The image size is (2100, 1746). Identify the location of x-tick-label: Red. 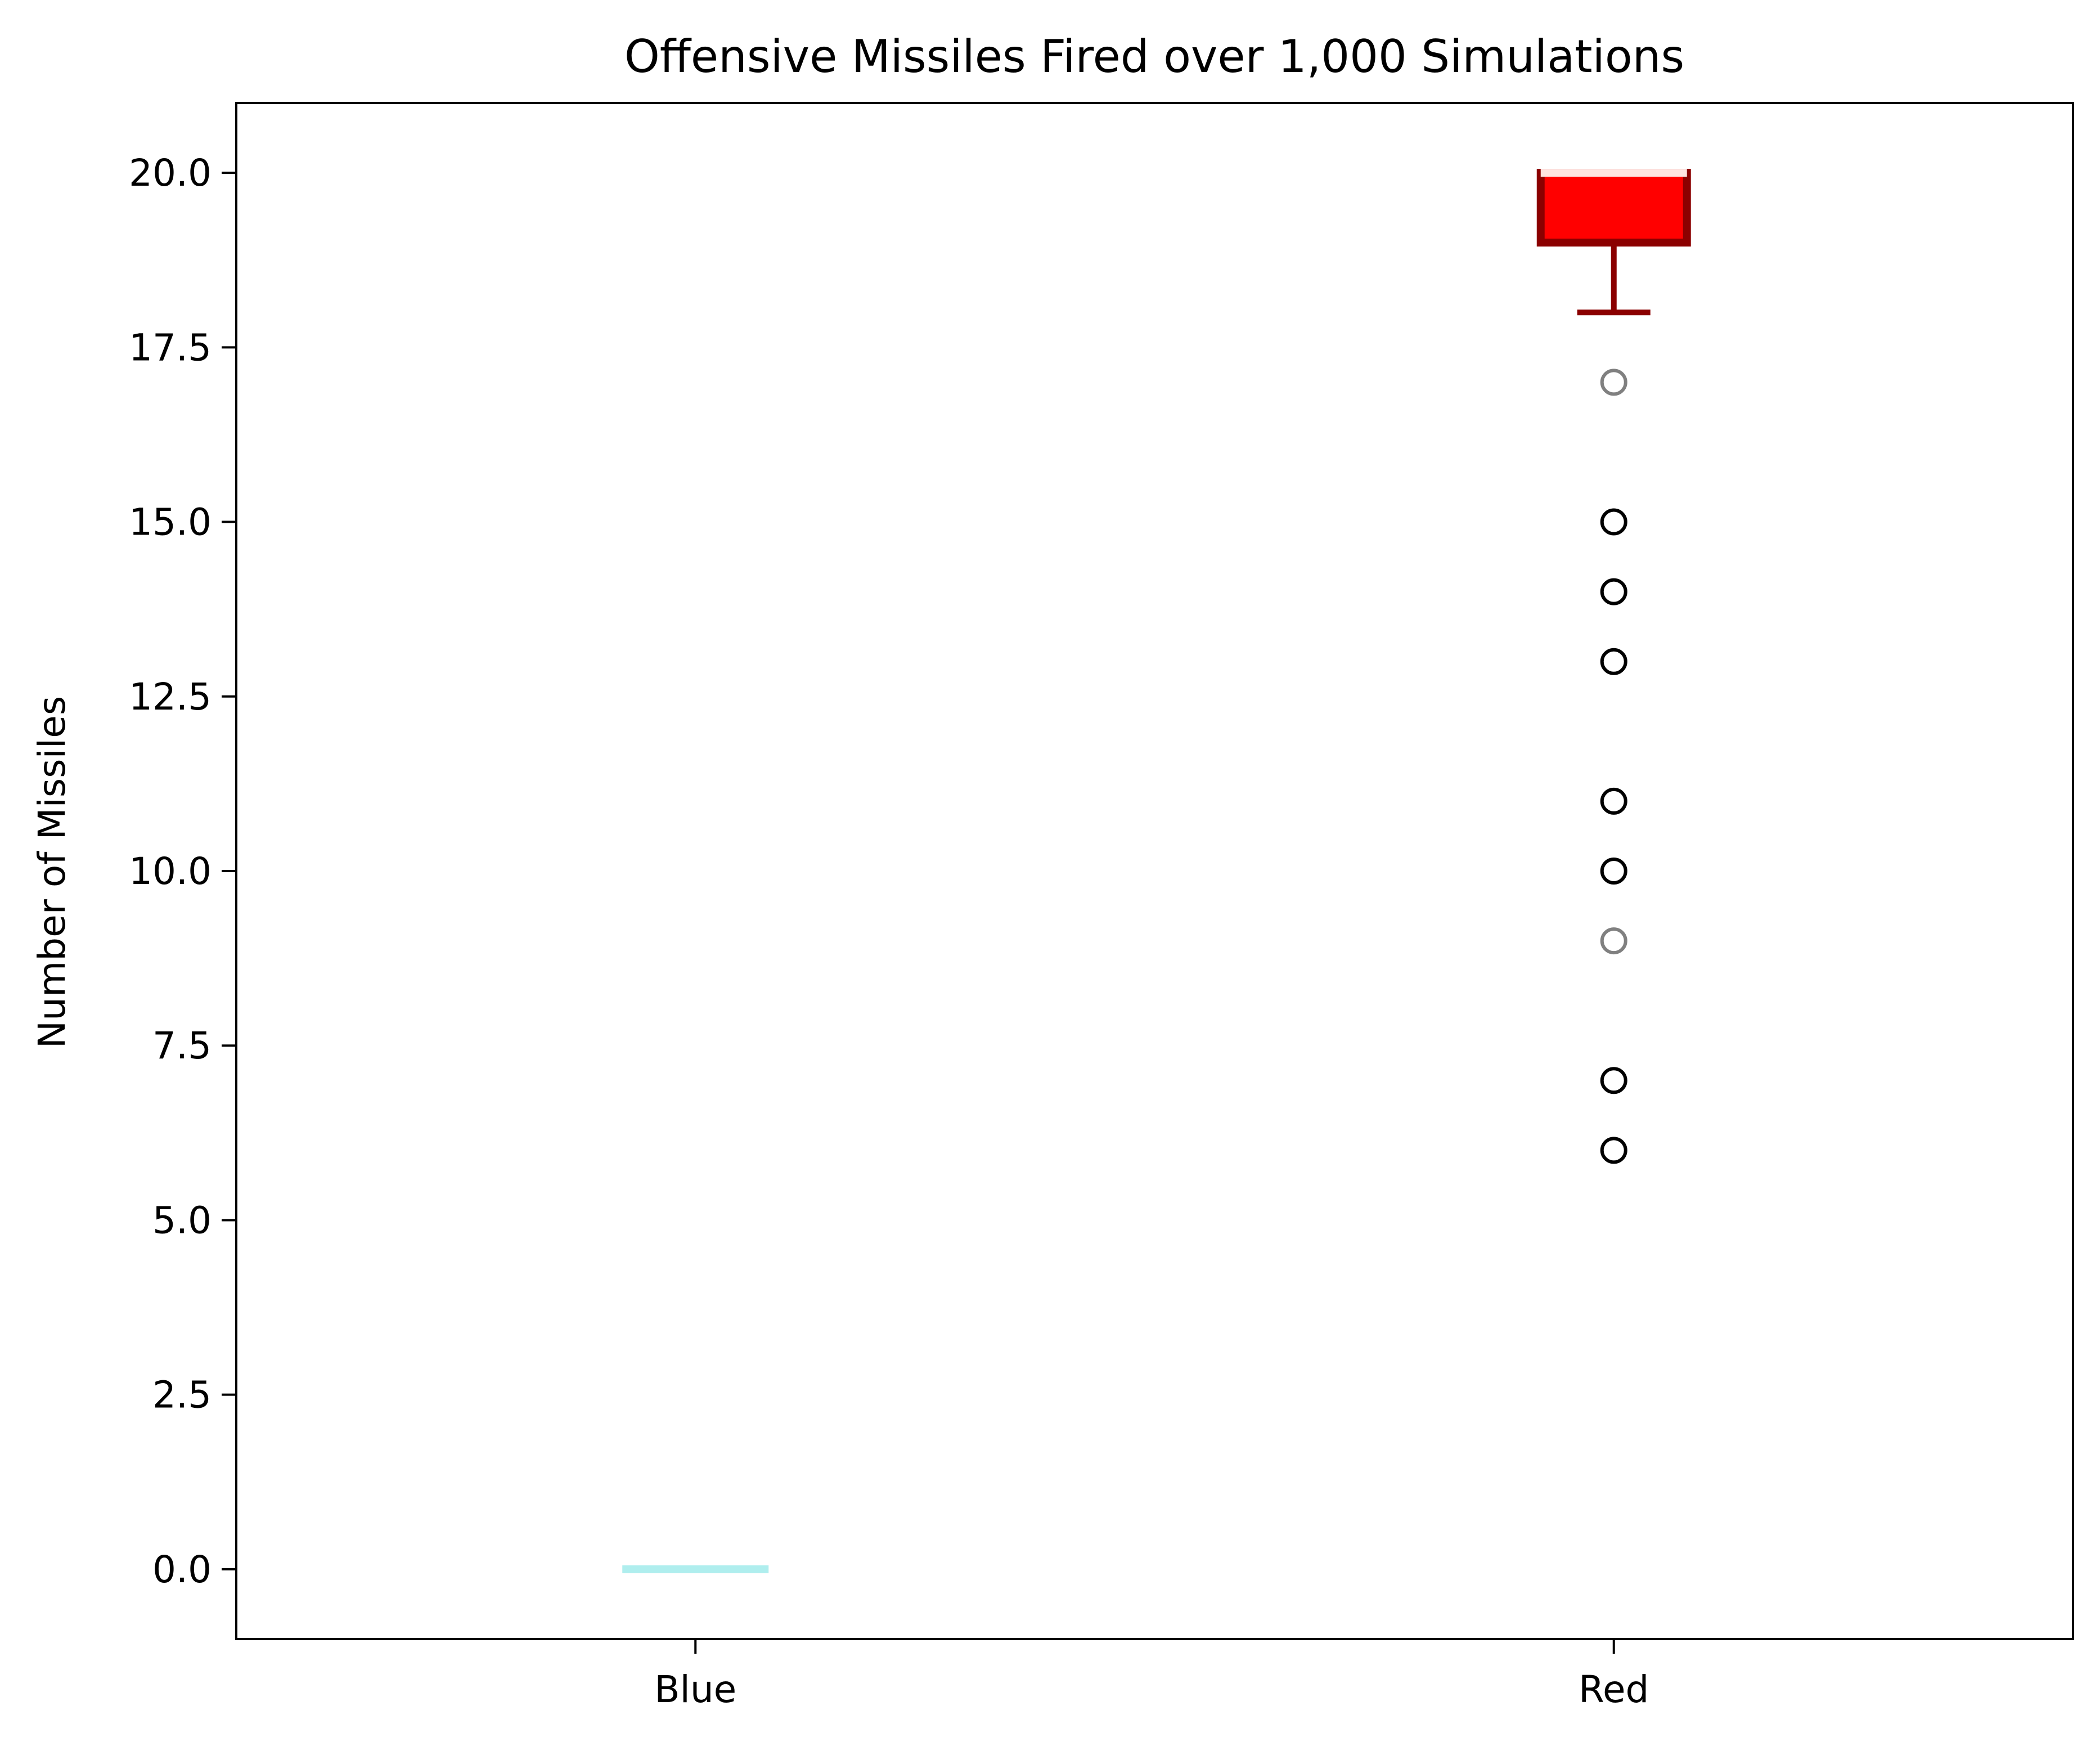
(1614, 1689).